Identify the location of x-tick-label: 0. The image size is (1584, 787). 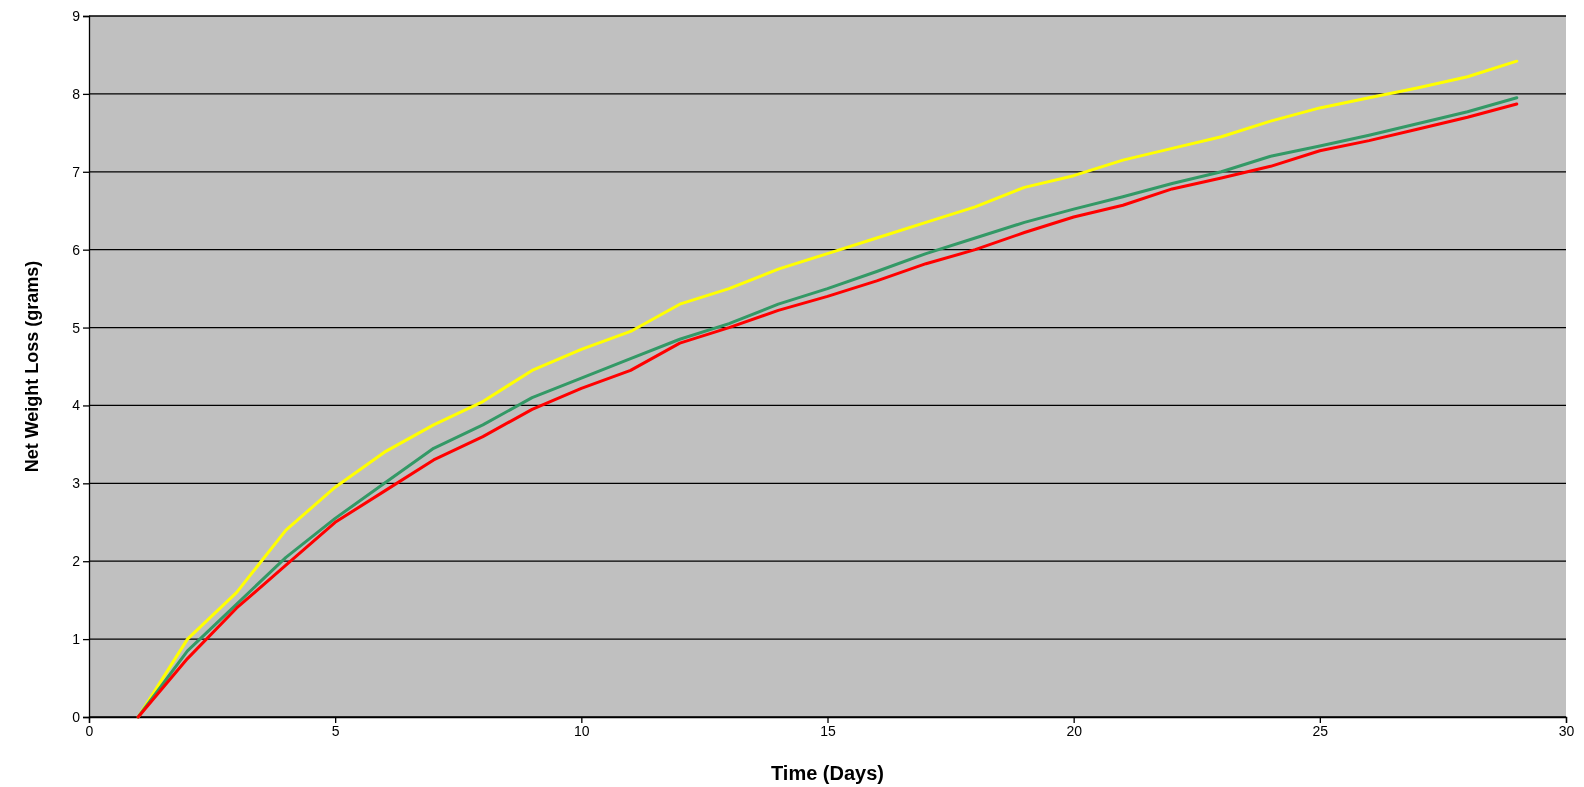
(89, 730).